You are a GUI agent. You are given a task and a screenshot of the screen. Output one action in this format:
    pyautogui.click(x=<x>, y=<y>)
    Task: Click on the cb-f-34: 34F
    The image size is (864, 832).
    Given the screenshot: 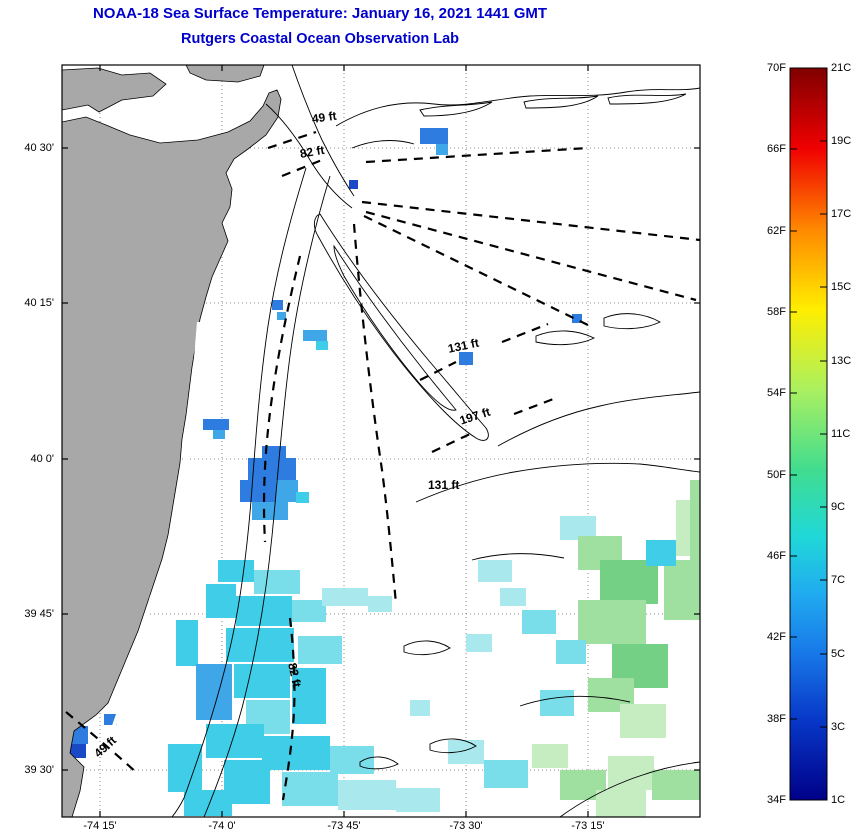 What is the action you would take?
    pyautogui.click(x=776, y=800)
    